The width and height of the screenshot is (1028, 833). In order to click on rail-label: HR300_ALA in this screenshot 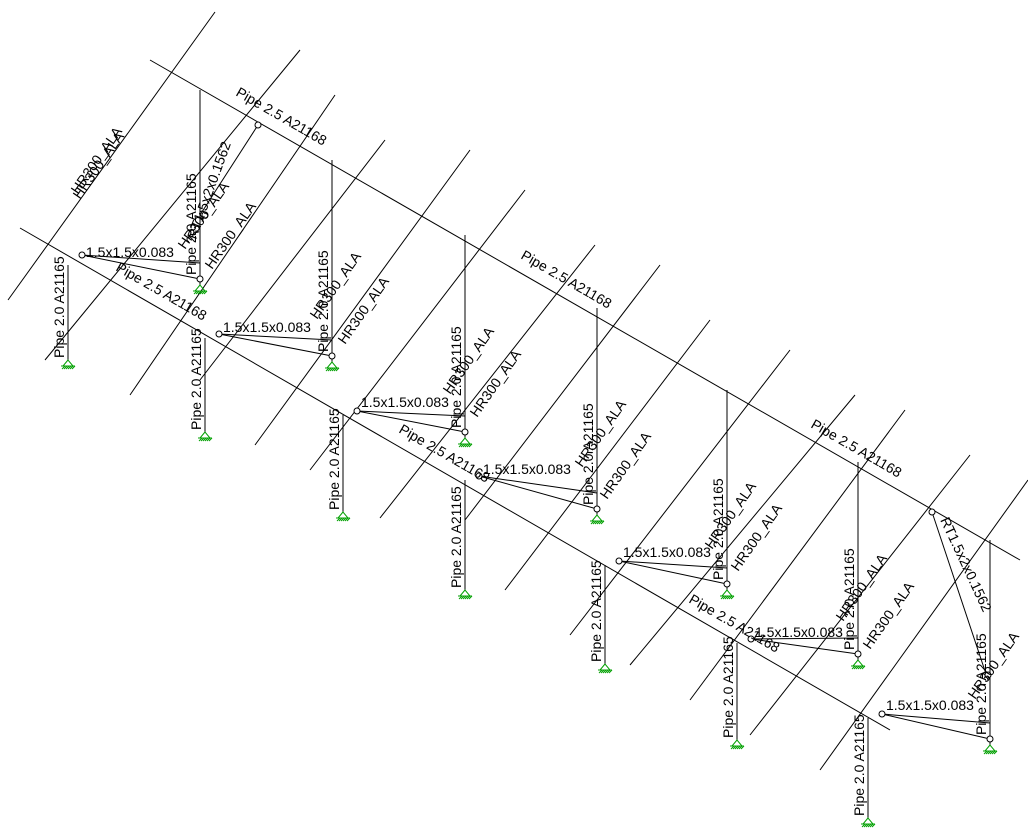, I will do `click(96, 159)`.